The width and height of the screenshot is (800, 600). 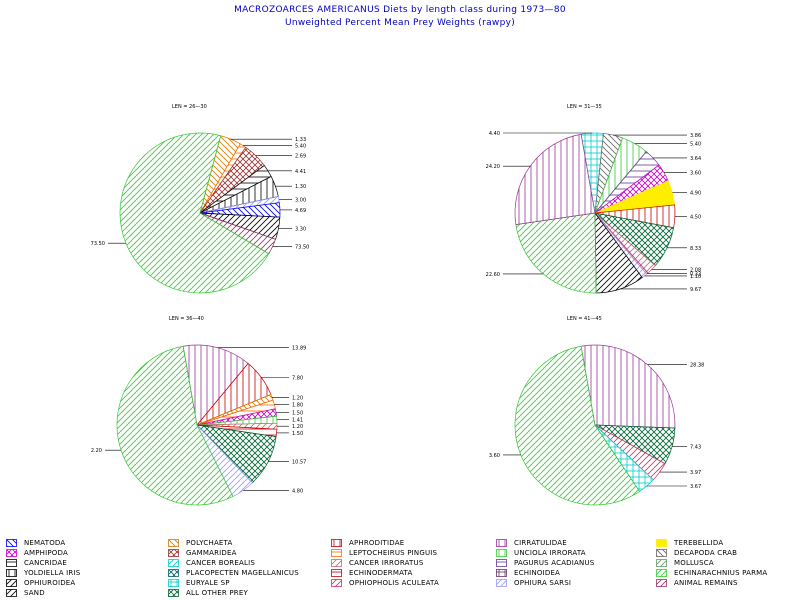 What do you see at coordinates (695, 487) in the screenshot?
I see `slice-label: 3.67` at bounding box center [695, 487].